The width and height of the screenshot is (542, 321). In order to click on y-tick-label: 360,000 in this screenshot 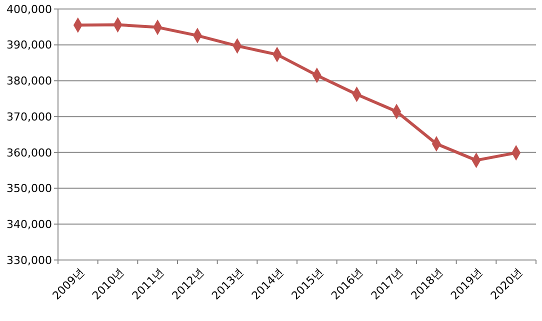, I will do `click(29, 153)`.